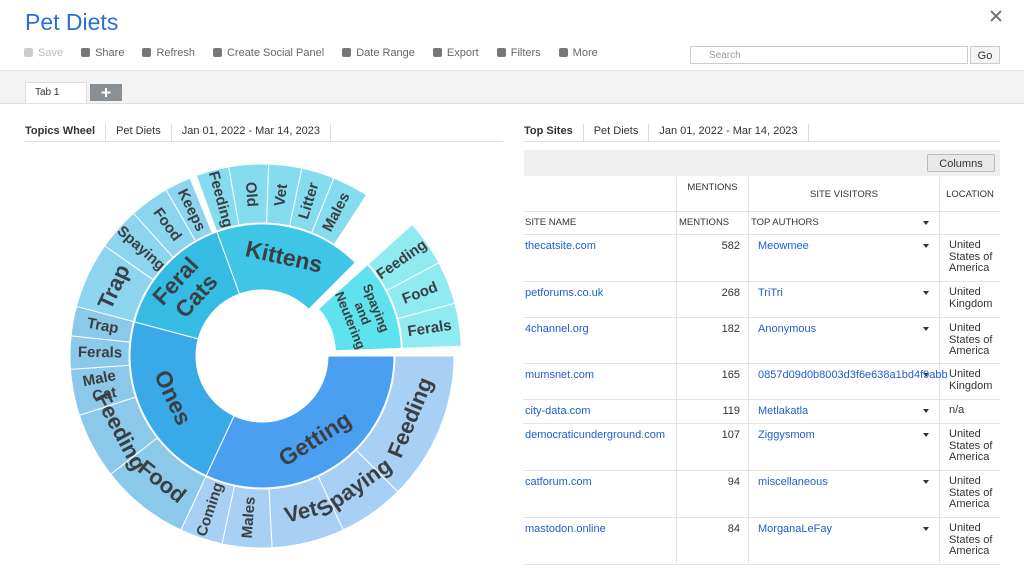 Image resolution: width=1024 pixels, height=568 pixels. I want to click on filters-button: Filters, so click(519, 55).